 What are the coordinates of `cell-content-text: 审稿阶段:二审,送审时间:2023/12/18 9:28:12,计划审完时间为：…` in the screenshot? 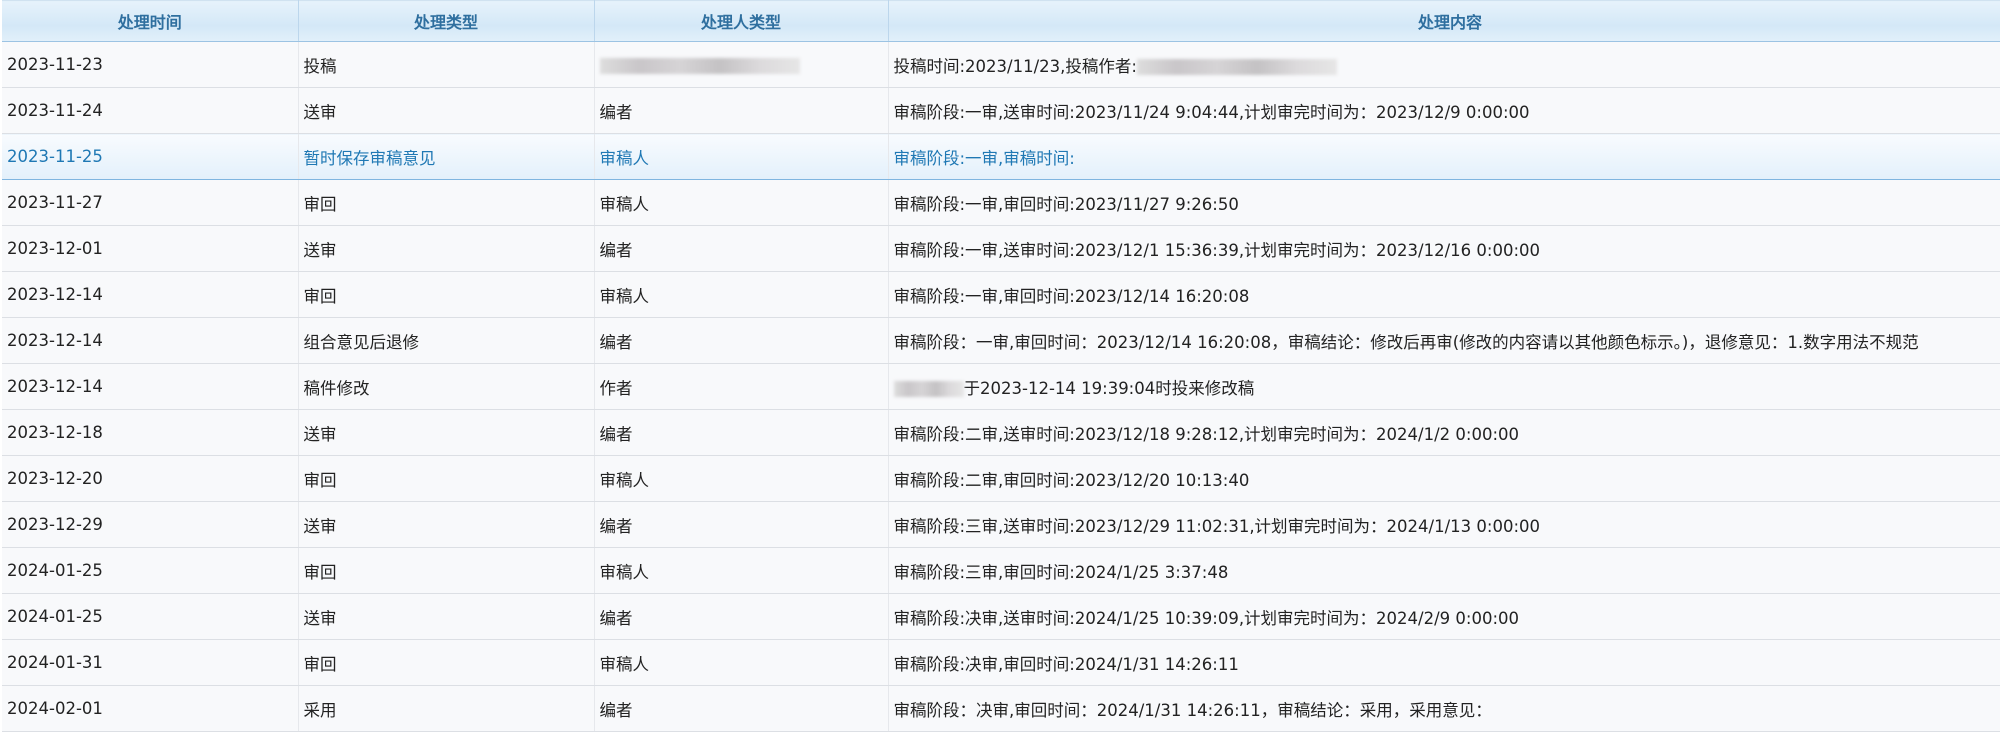 It's located at (1206, 434).